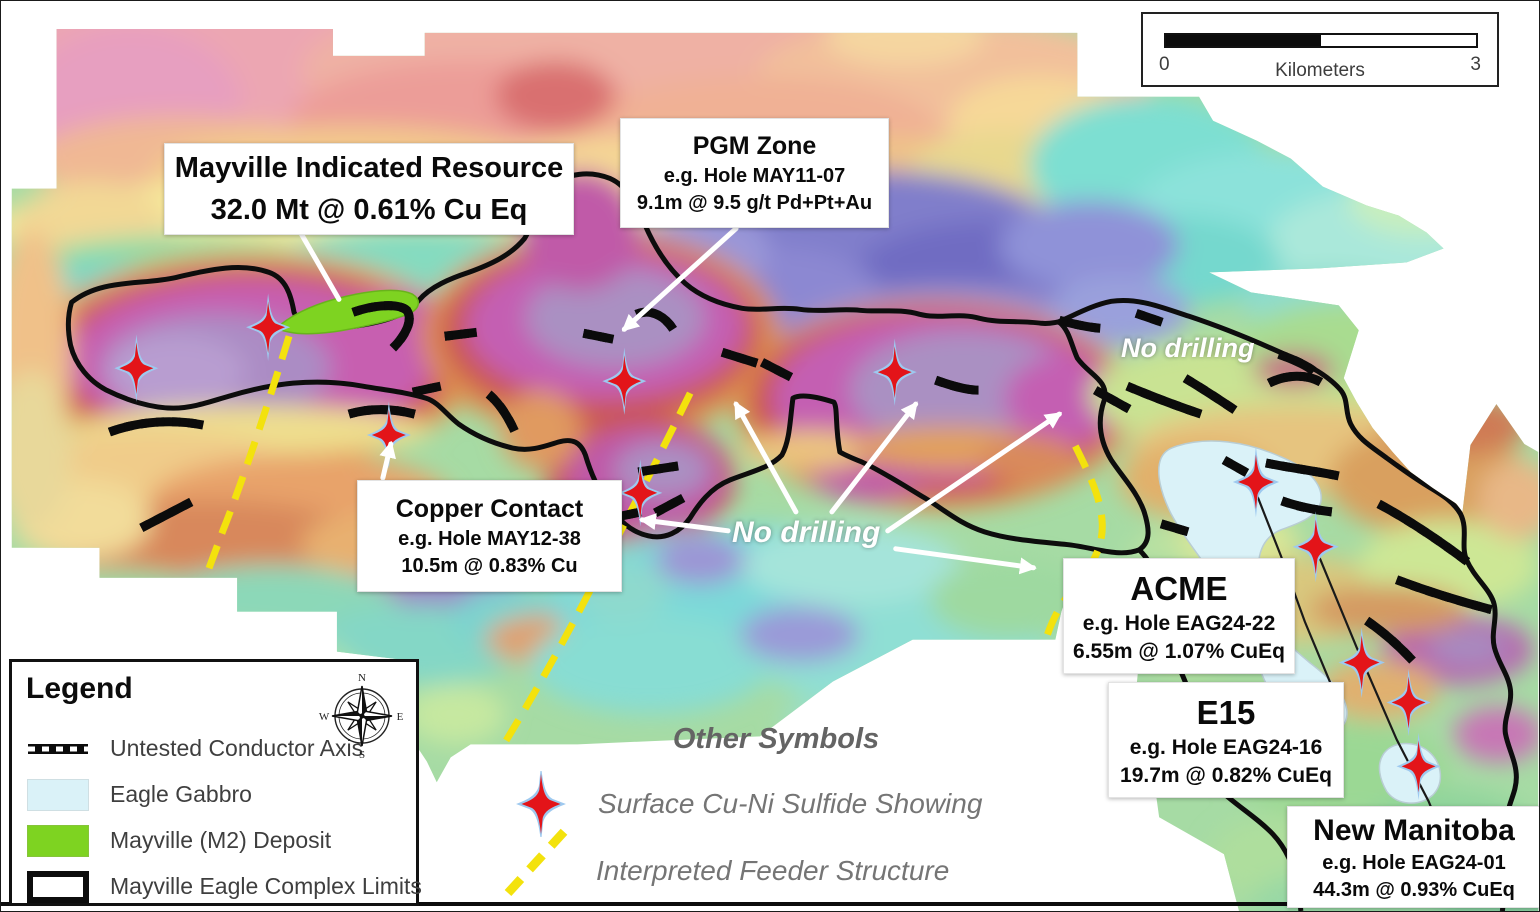 This screenshot has width=1540, height=912. I want to click on annotation-hole: e.g. Hole EAG24-01, so click(1414, 863).